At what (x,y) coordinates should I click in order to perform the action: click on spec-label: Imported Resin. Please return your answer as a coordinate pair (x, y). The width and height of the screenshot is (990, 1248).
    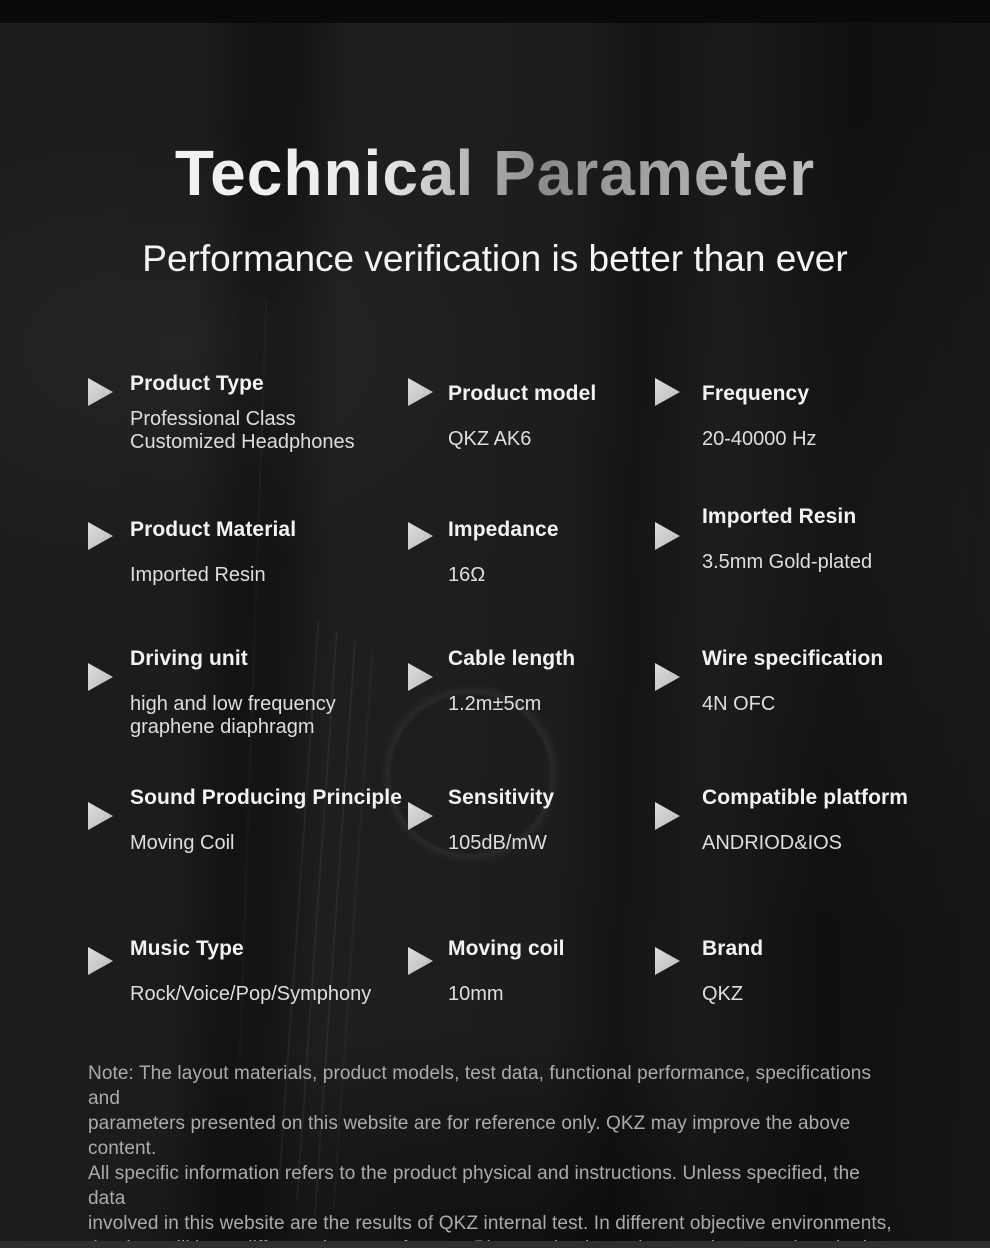
    Looking at the image, I should click on (779, 516).